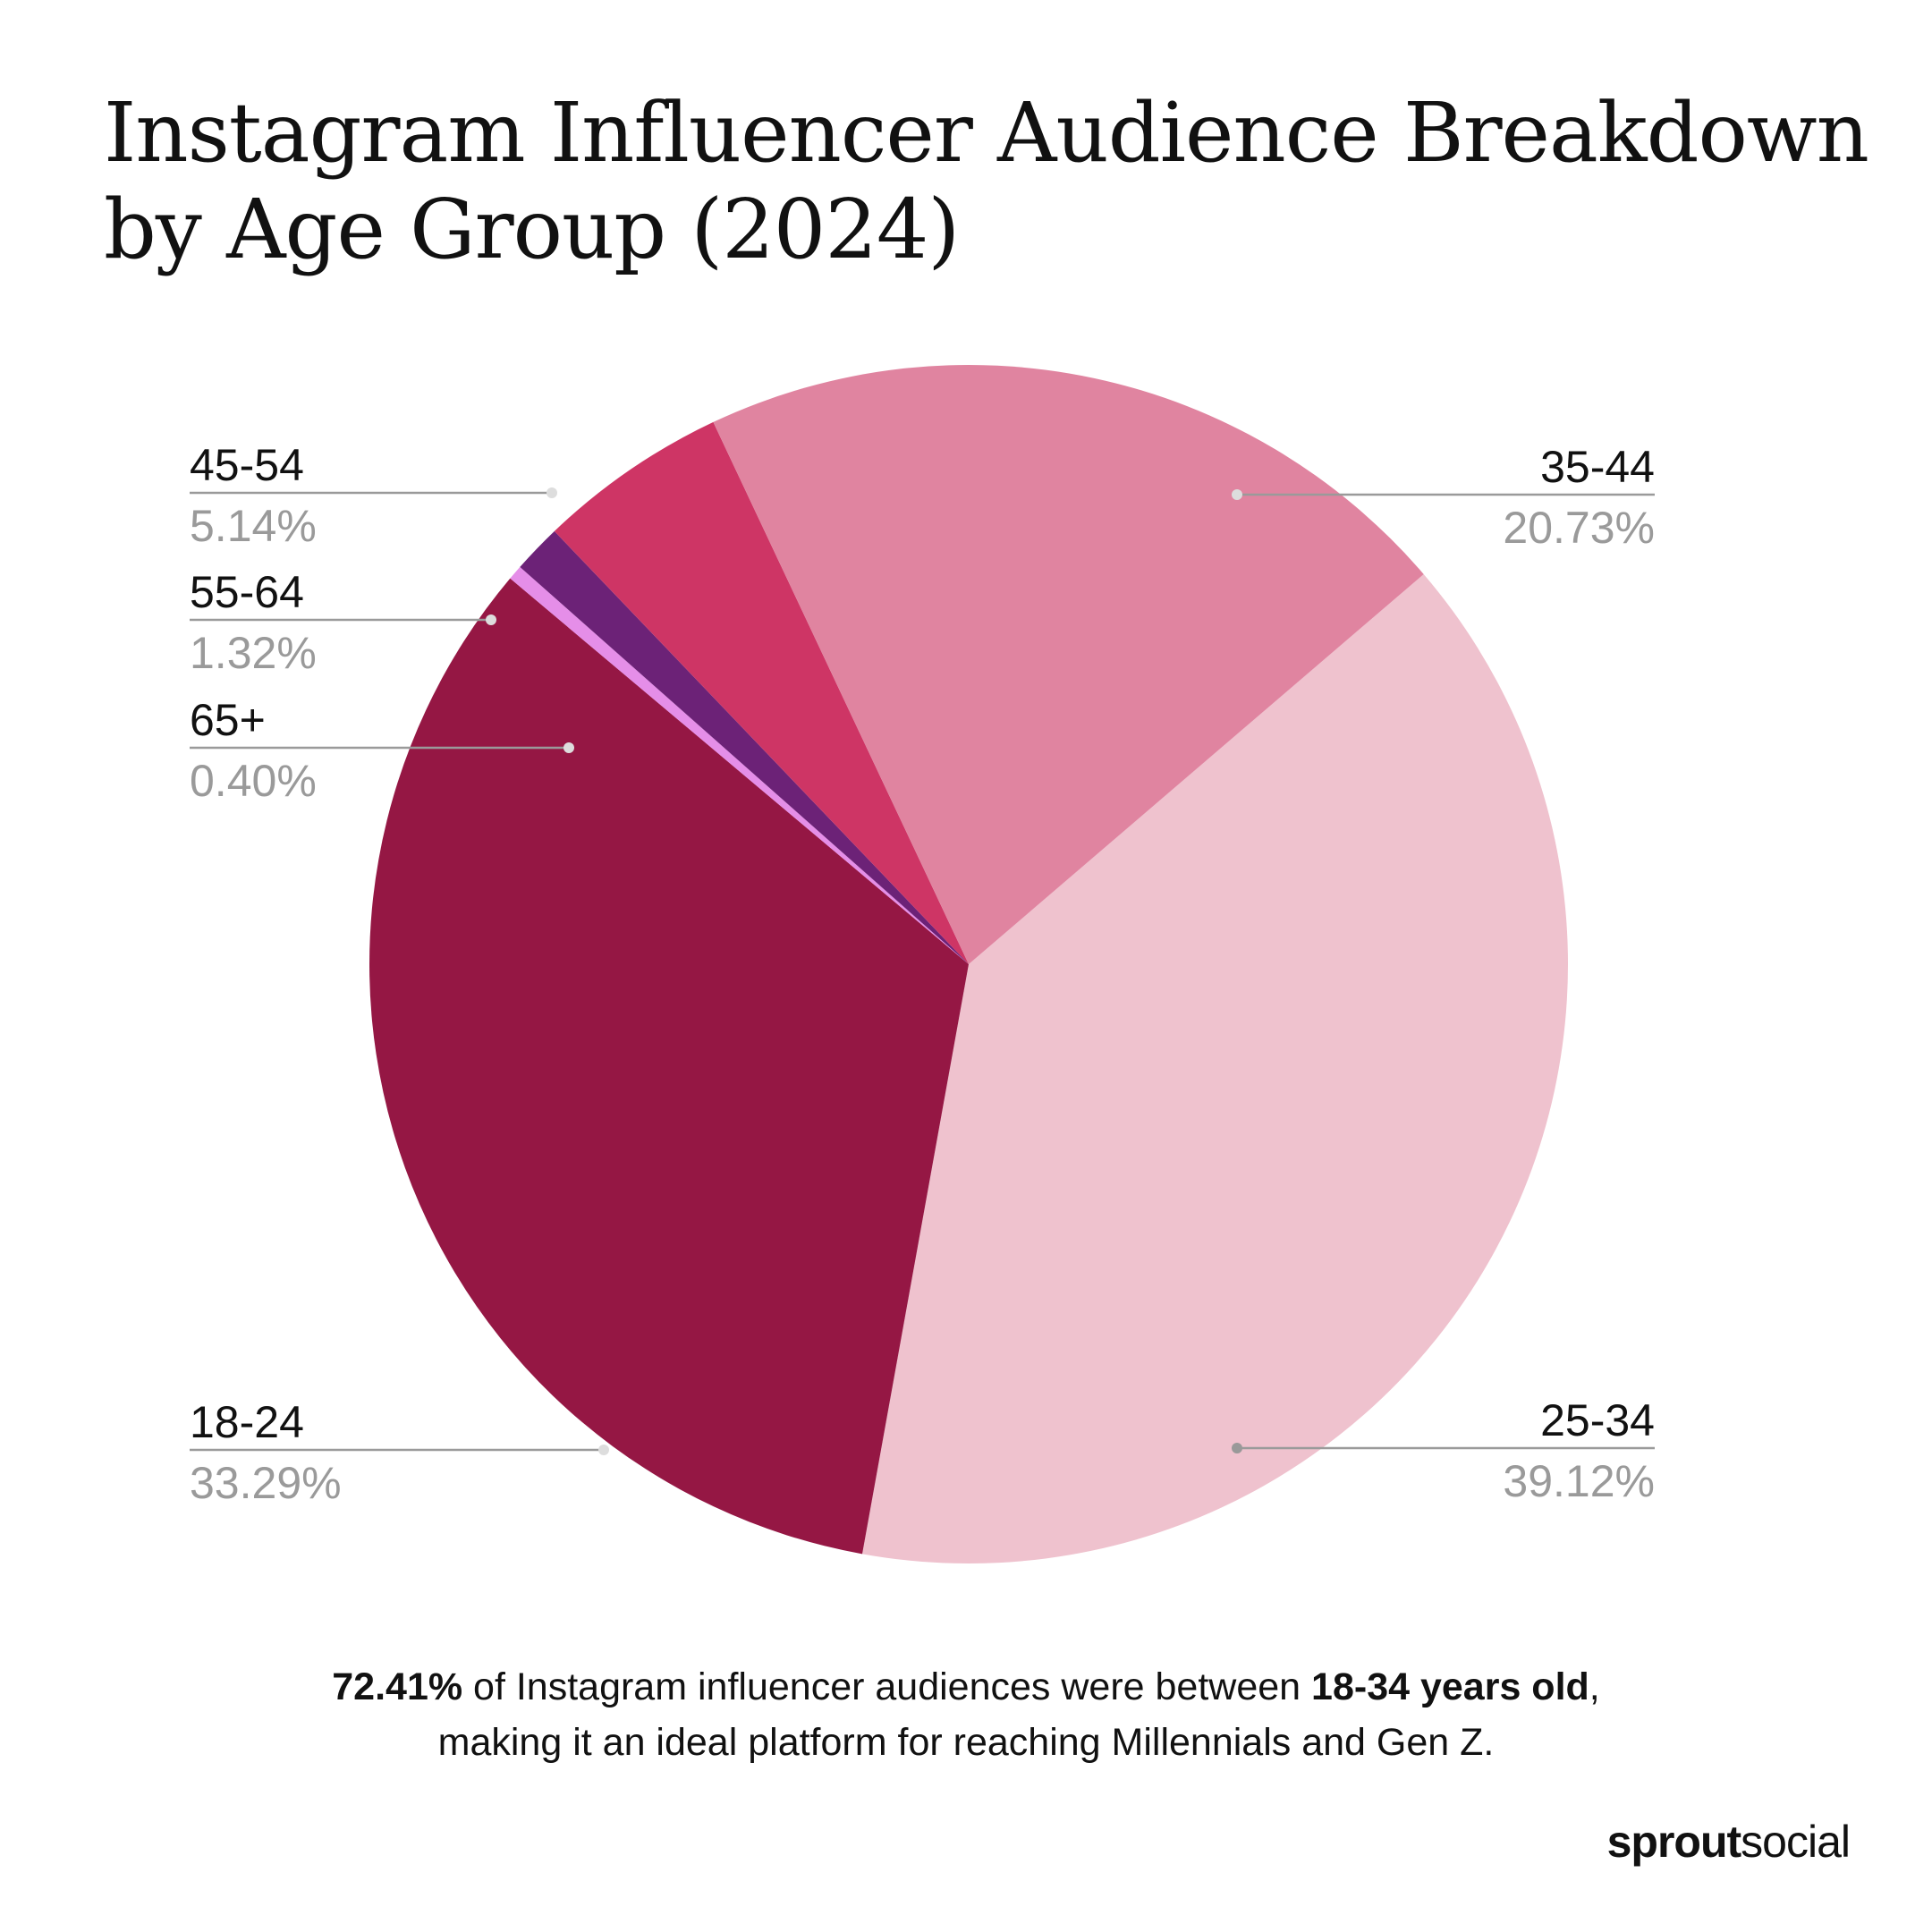 Image resolution: width=1932 pixels, height=1932 pixels. I want to click on slice-label-25-34: 25-34 39.12%, so click(1443, 1450).